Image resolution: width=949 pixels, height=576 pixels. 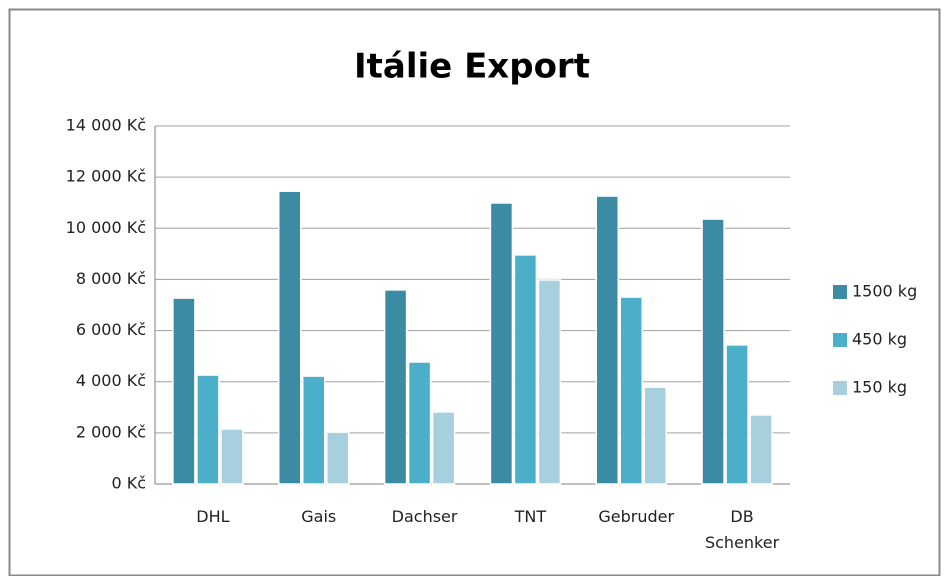 What do you see at coordinates (106, 125) in the screenshot?
I see `y-tick-label: 14 000 Kč` at bounding box center [106, 125].